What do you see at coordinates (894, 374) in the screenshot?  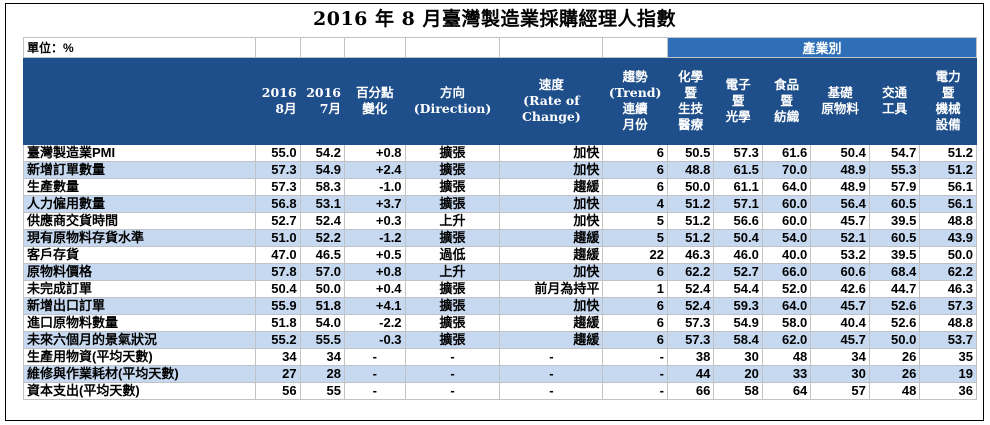 I see `table-cell: 26` at bounding box center [894, 374].